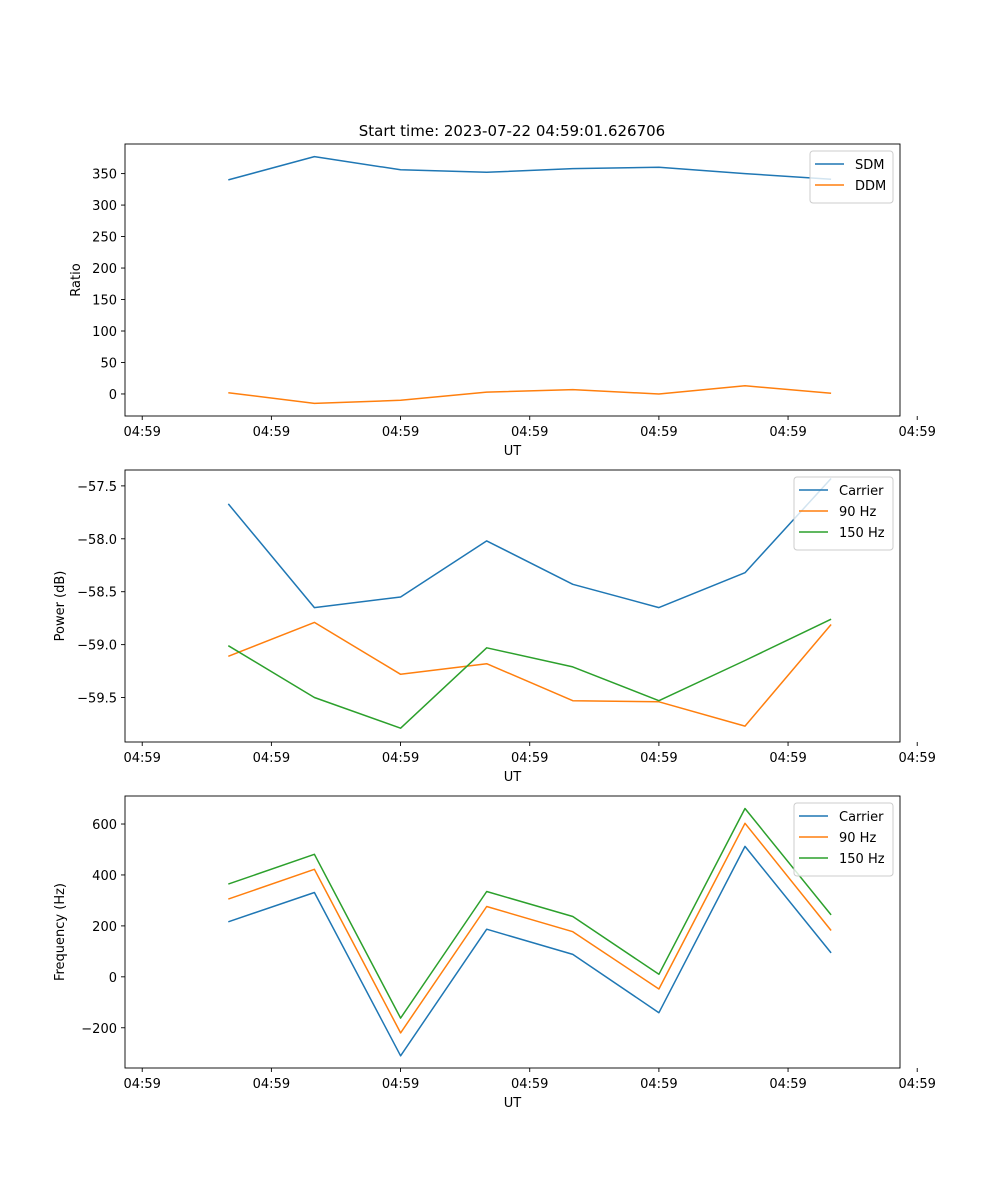 This screenshot has height=1200, width=1000. I want to click on power-series-line-carrier, so click(529, 543).